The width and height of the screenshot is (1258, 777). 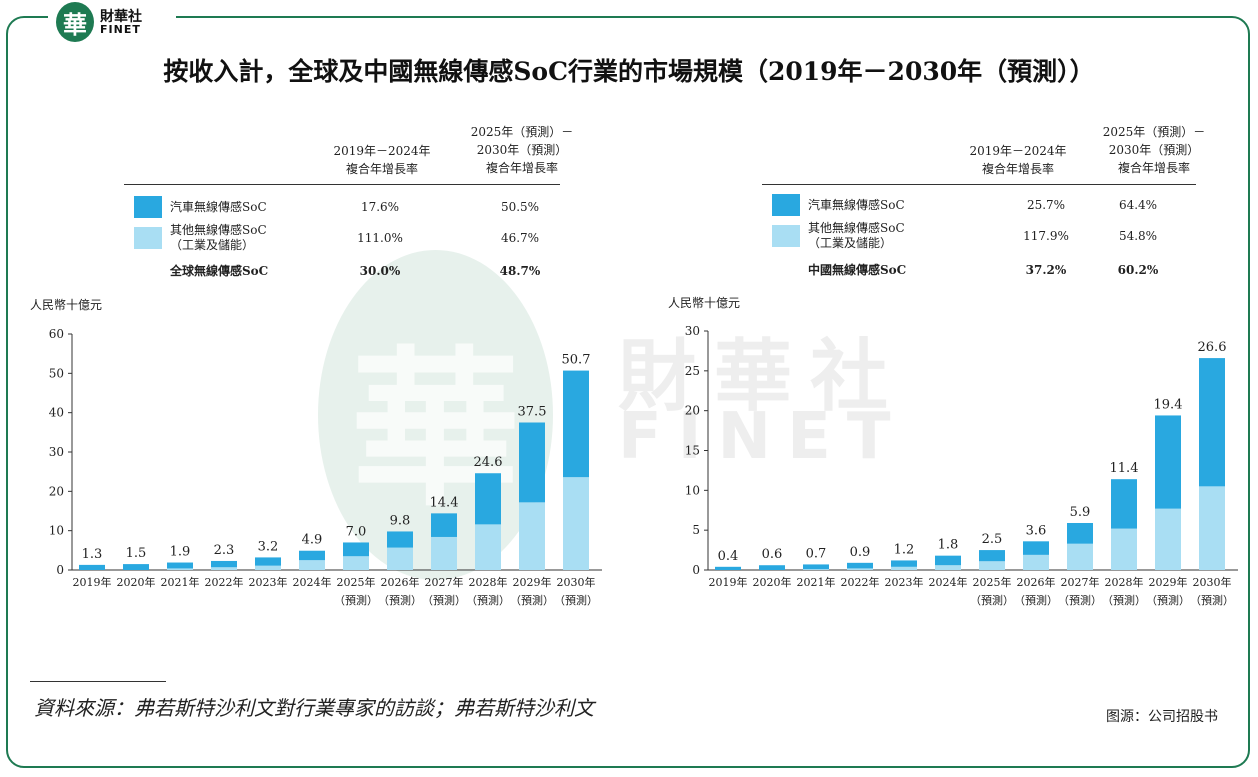 I want to click on x-tick-label: 2030年, so click(x=576, y=582).